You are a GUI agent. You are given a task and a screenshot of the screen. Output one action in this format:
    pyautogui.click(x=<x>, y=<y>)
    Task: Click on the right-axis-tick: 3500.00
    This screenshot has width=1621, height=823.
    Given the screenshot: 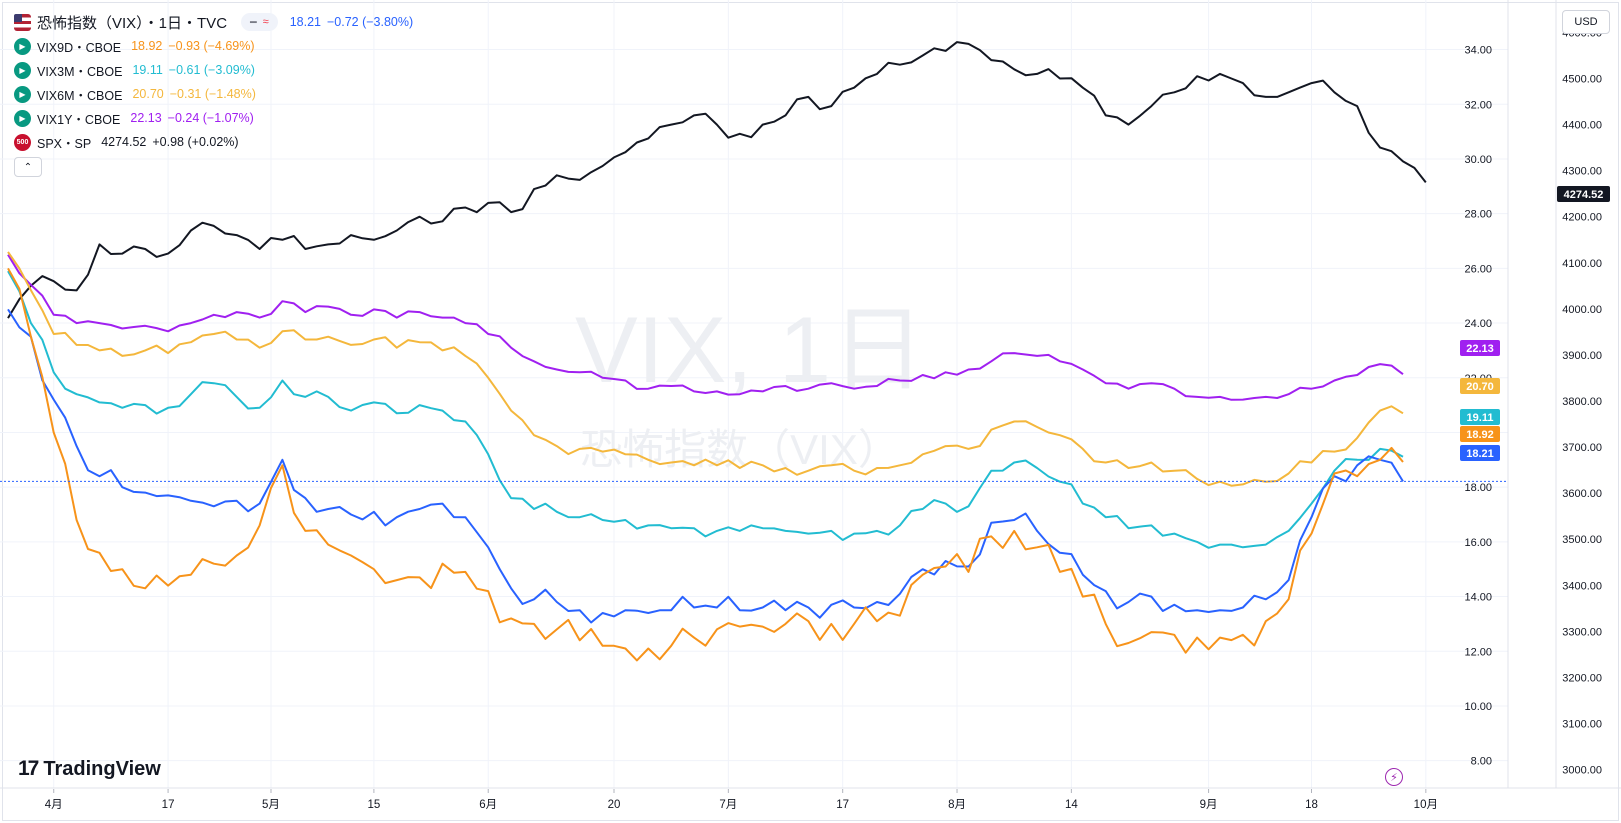 What is the action you would take?
    pyautogui.click(x=1582, y=540)
    